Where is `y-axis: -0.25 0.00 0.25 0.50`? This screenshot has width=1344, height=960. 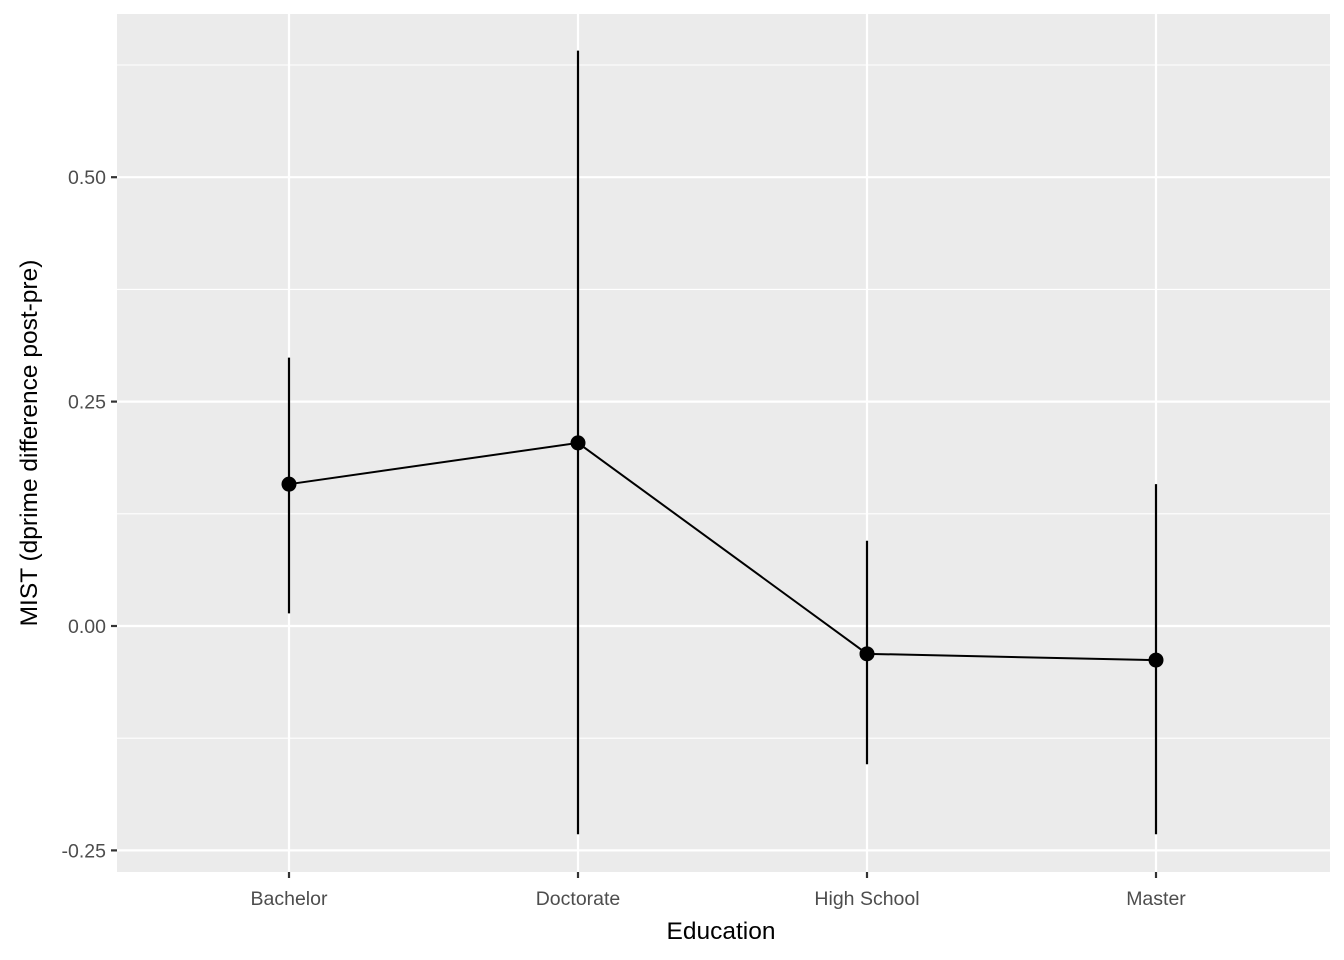 y-axis: -0.25 0.00 0.25 0.50 is located at coordinates (89, 514).